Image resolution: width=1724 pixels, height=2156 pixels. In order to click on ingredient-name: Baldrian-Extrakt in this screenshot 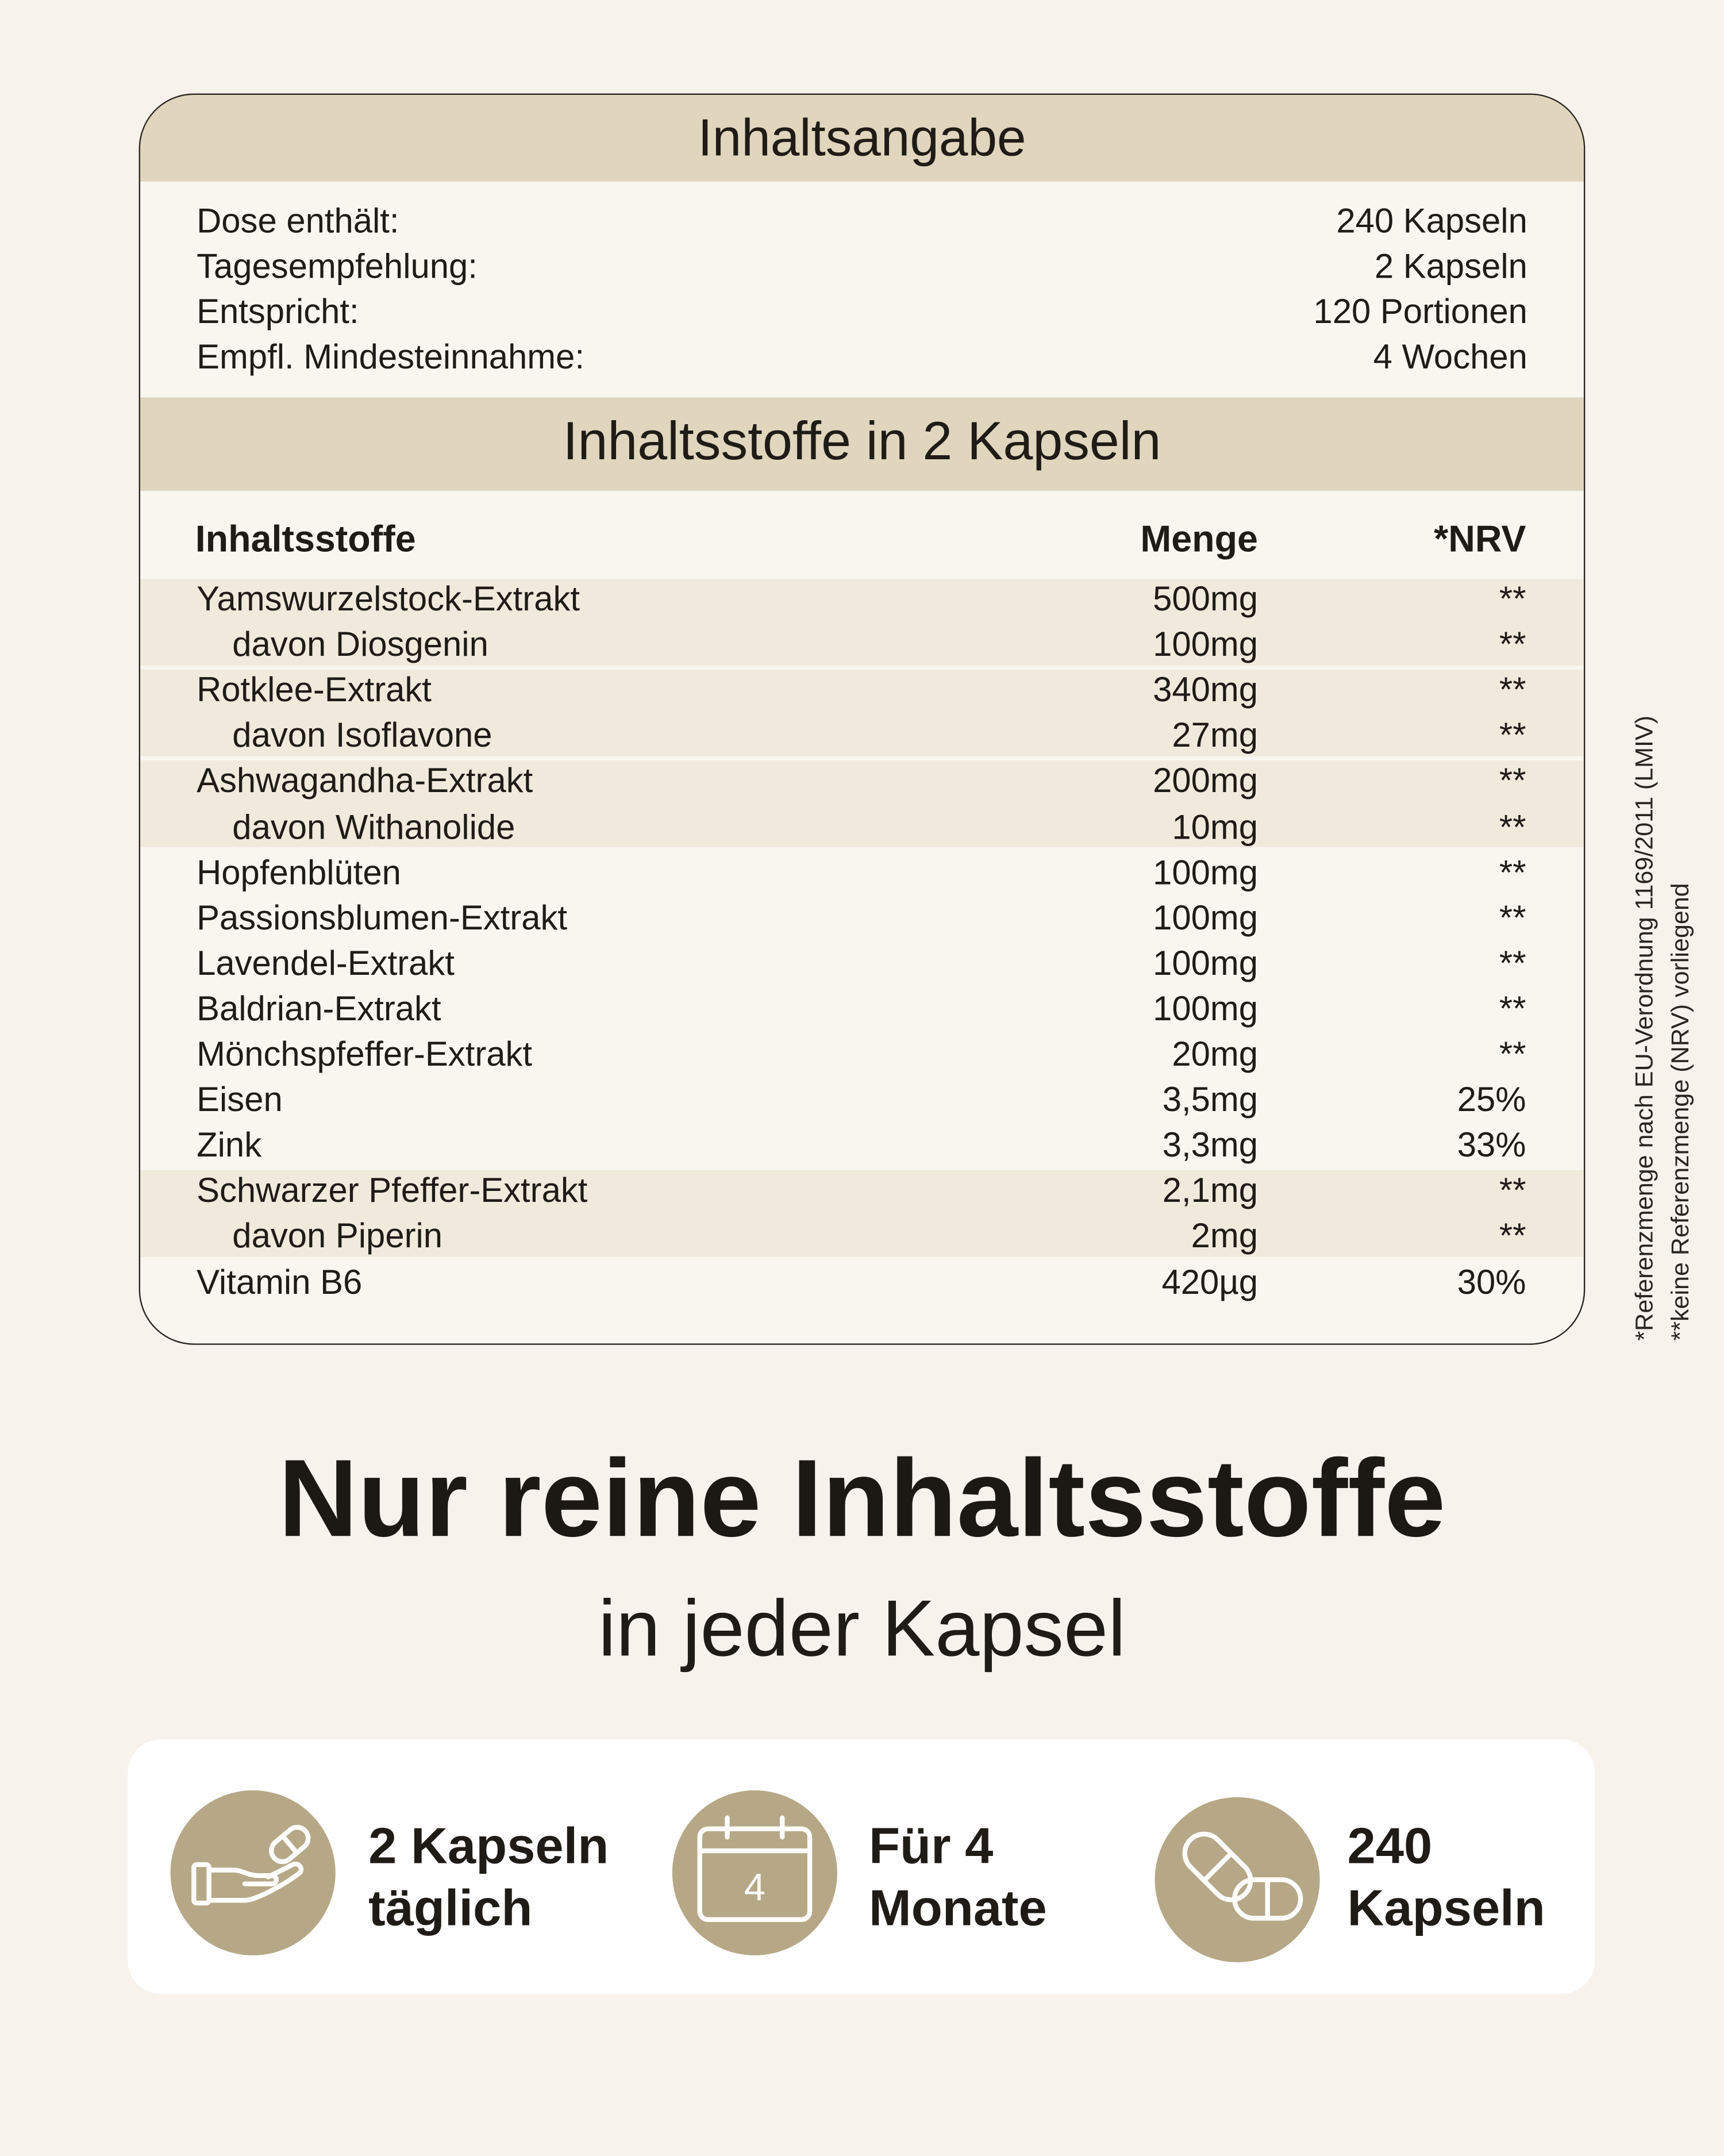, I will do `click(319, 1010)`.